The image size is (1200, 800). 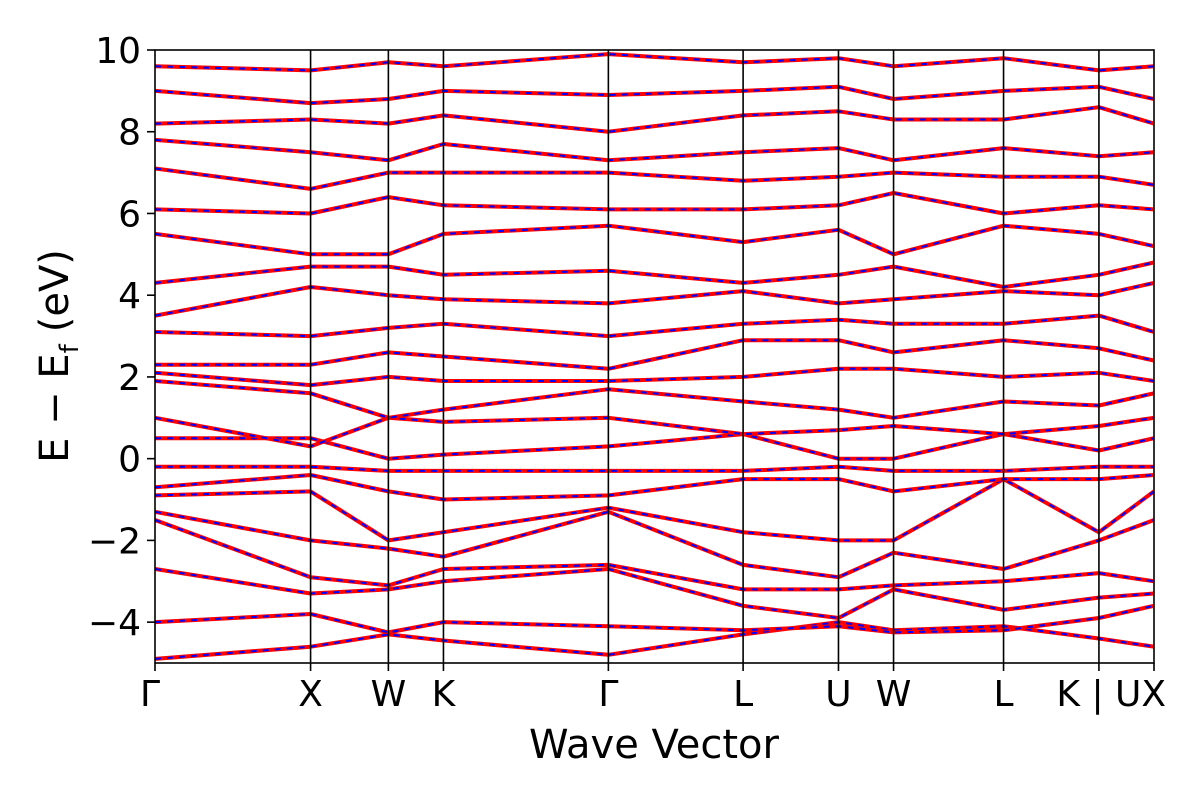 What do you see at coordinates (654, 745) in the screenshot?
I see `x-axis-label: Wave Vector` at bounding box center [654, 745].